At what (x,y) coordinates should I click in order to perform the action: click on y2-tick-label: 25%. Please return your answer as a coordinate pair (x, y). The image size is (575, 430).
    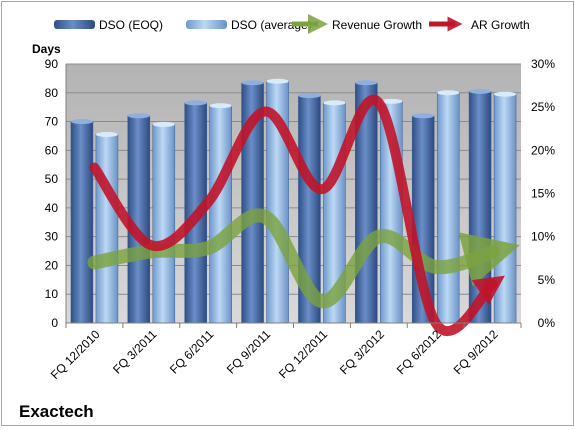
    Looking at the image, I should click on (543, 107).